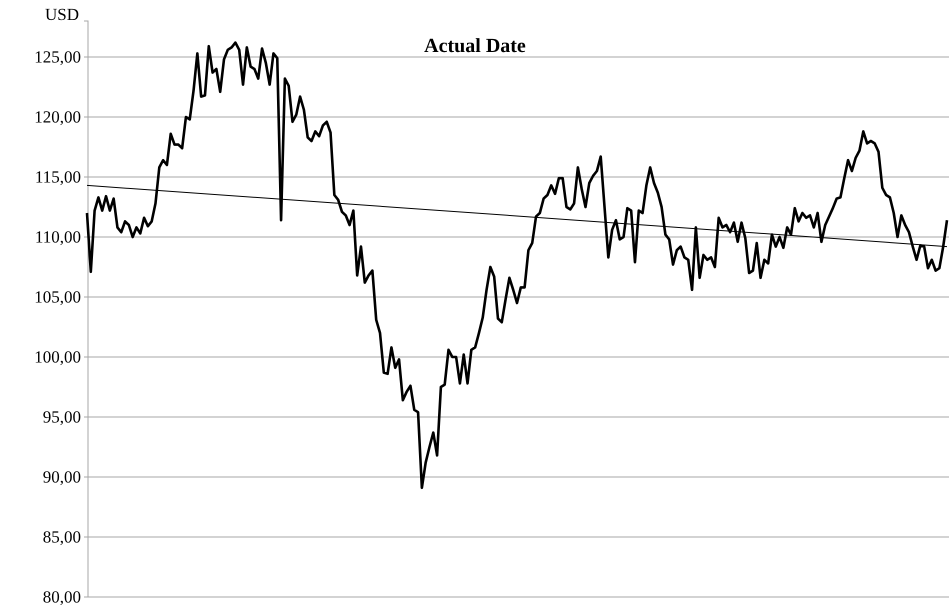 The image size is (949, 605). I want to click on y-tick-label: 125,00, so click(57, 56).